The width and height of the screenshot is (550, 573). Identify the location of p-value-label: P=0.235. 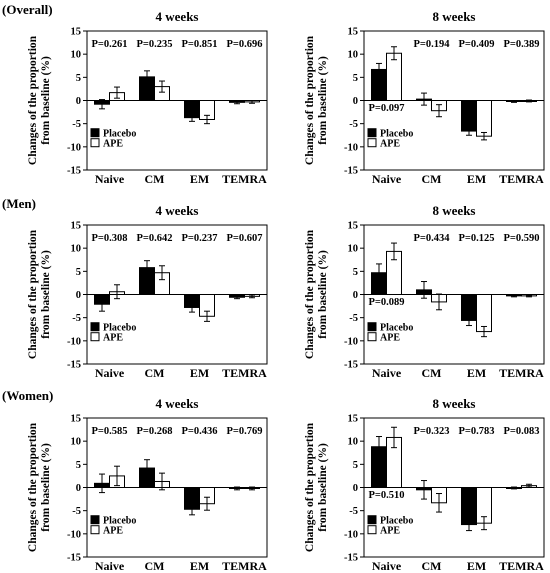
(154, 44).